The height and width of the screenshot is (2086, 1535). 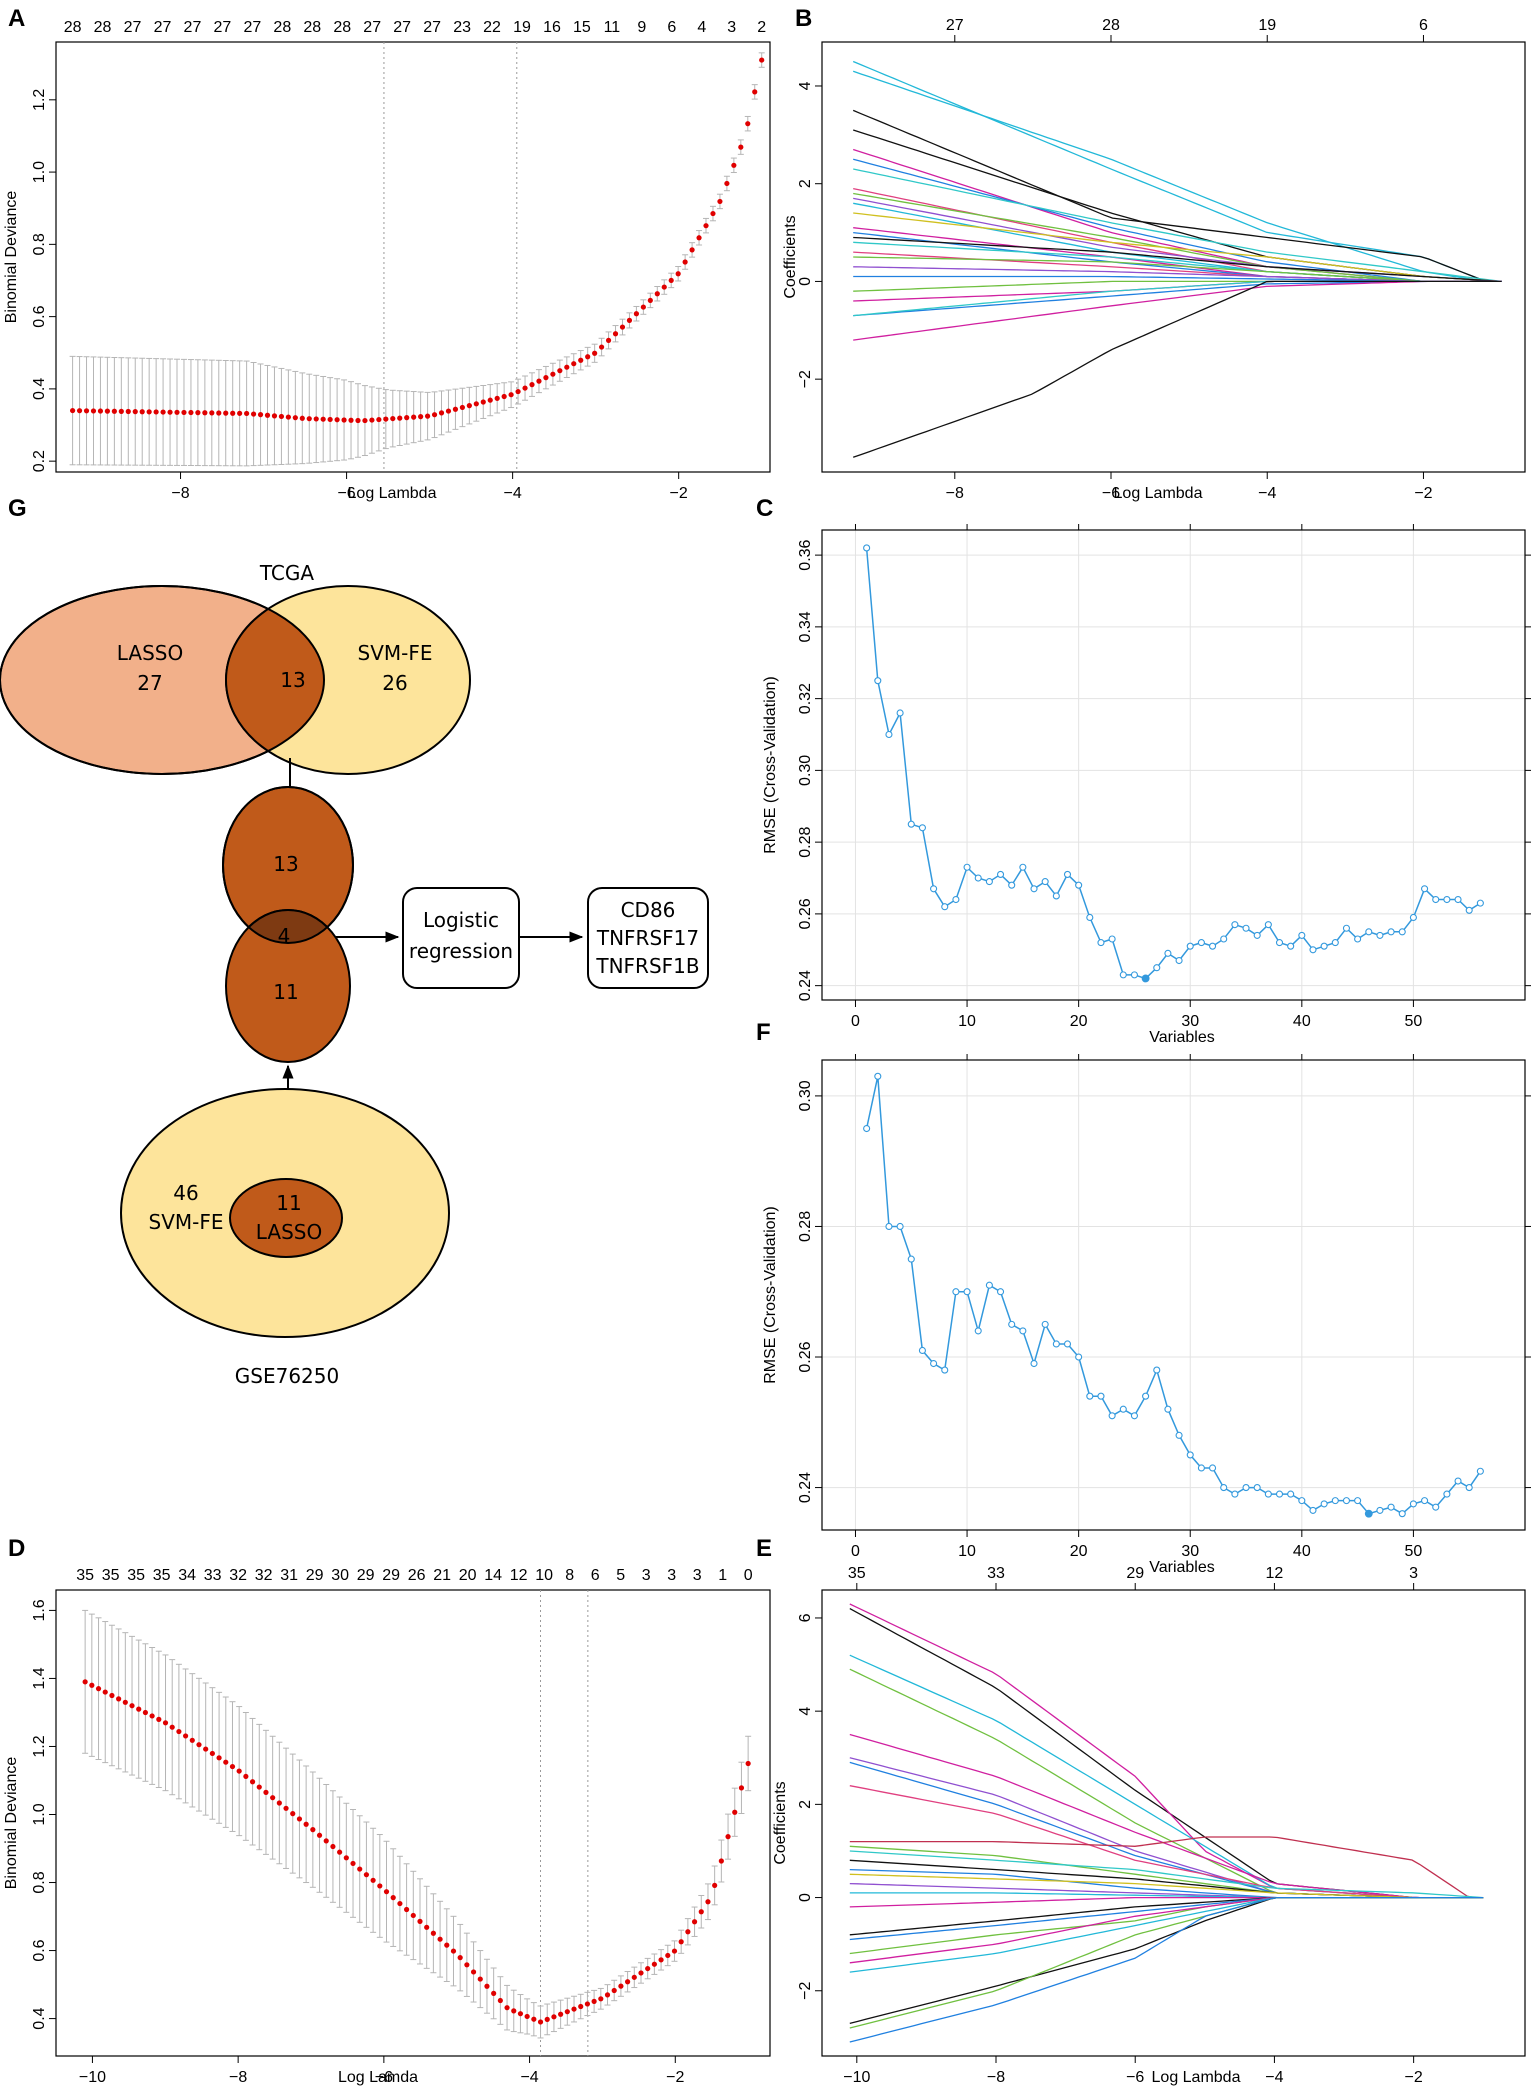 What do you see at coordinates (1275, 1573) in the screenshot?
I see `top-df-label: 12` at bounding box center [1275, 1573].